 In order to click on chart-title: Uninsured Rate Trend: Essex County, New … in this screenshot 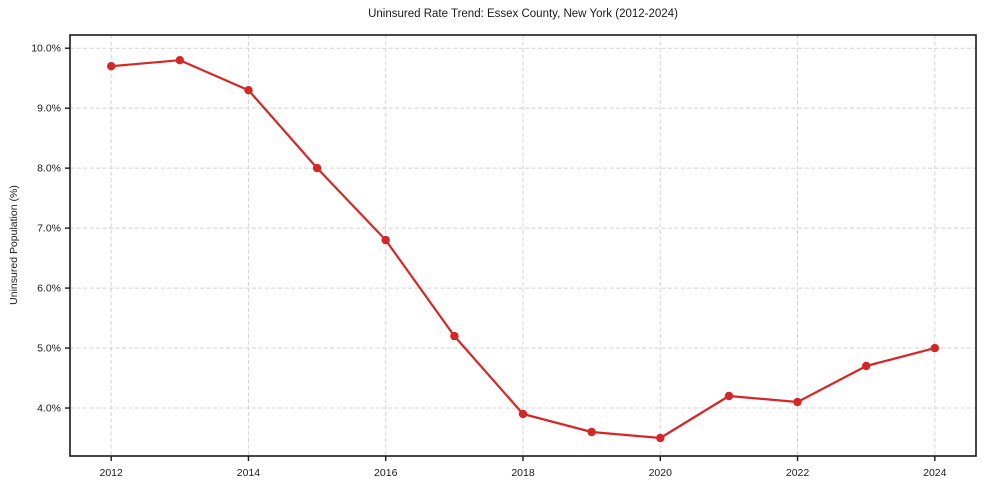, I will do `click(523, 14)`.